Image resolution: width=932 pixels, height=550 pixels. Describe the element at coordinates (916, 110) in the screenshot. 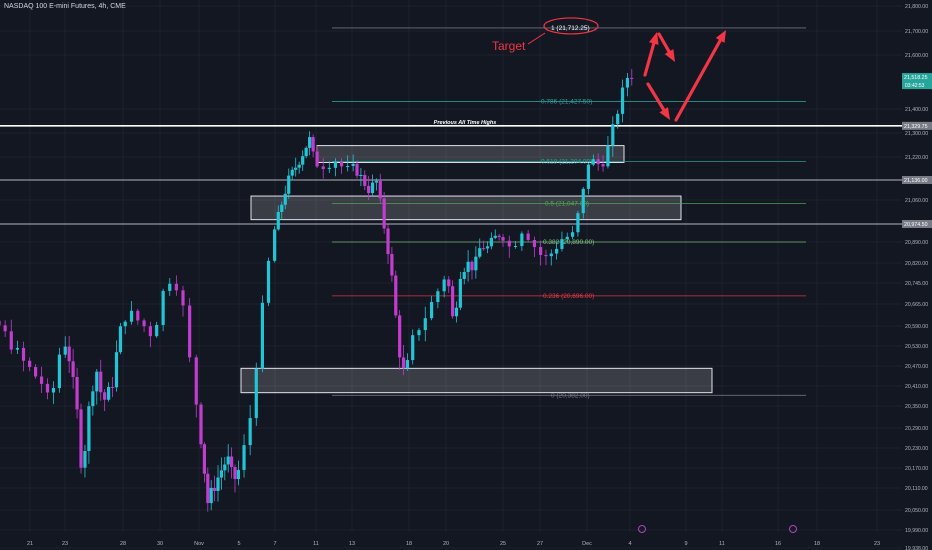

I see `y-tick-label: 21,400.00` at that location.